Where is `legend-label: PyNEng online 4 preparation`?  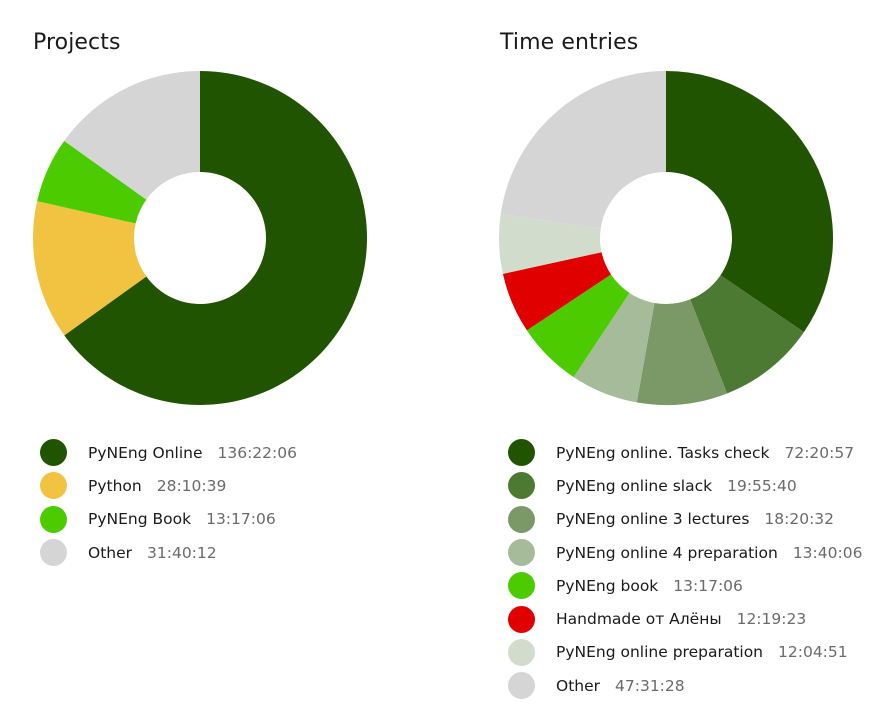 legend-label: PyNEng online 4 preparation is located at coordinates (667, 552).